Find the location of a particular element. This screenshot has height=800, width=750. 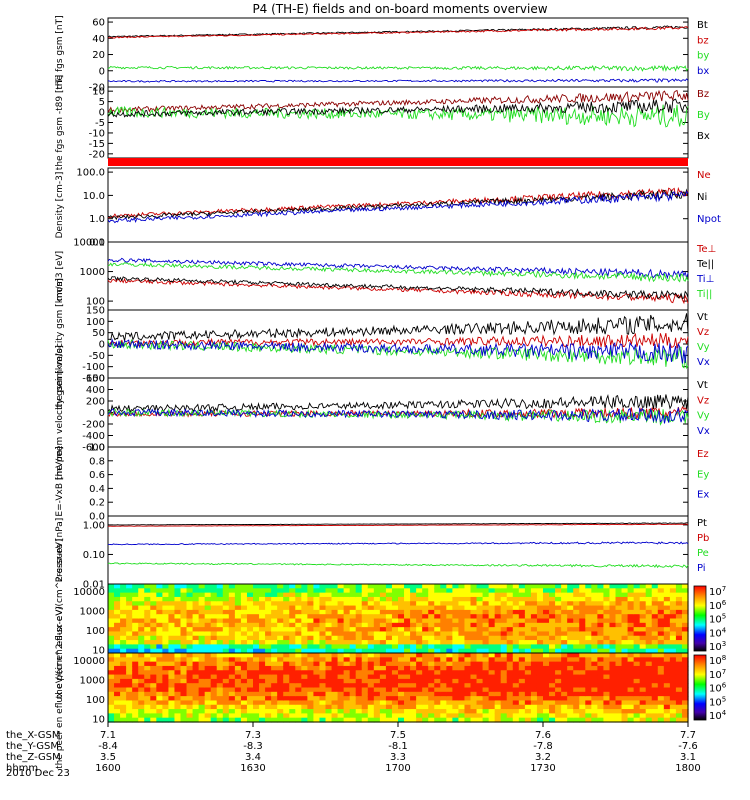

legend-ez: Ez is located at coordinates (703, 454).